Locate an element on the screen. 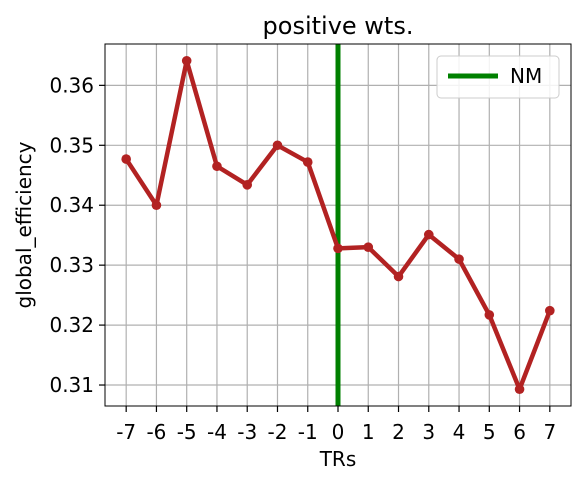  y-tick-label: 0.31 is located at coordinates (71, 385).